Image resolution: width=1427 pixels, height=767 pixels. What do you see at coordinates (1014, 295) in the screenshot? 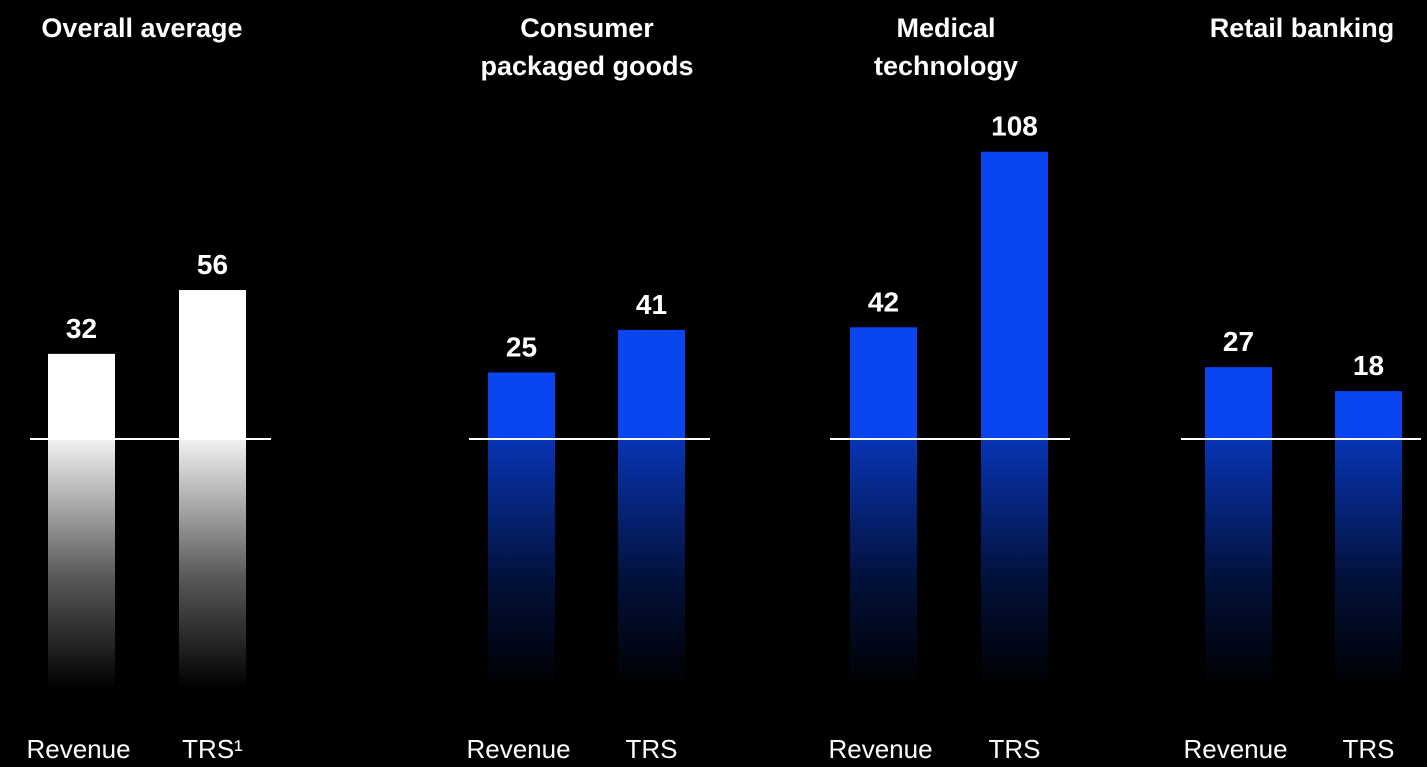
I see `bar-medical-technology-trs` at bounding box center [1014, 295].